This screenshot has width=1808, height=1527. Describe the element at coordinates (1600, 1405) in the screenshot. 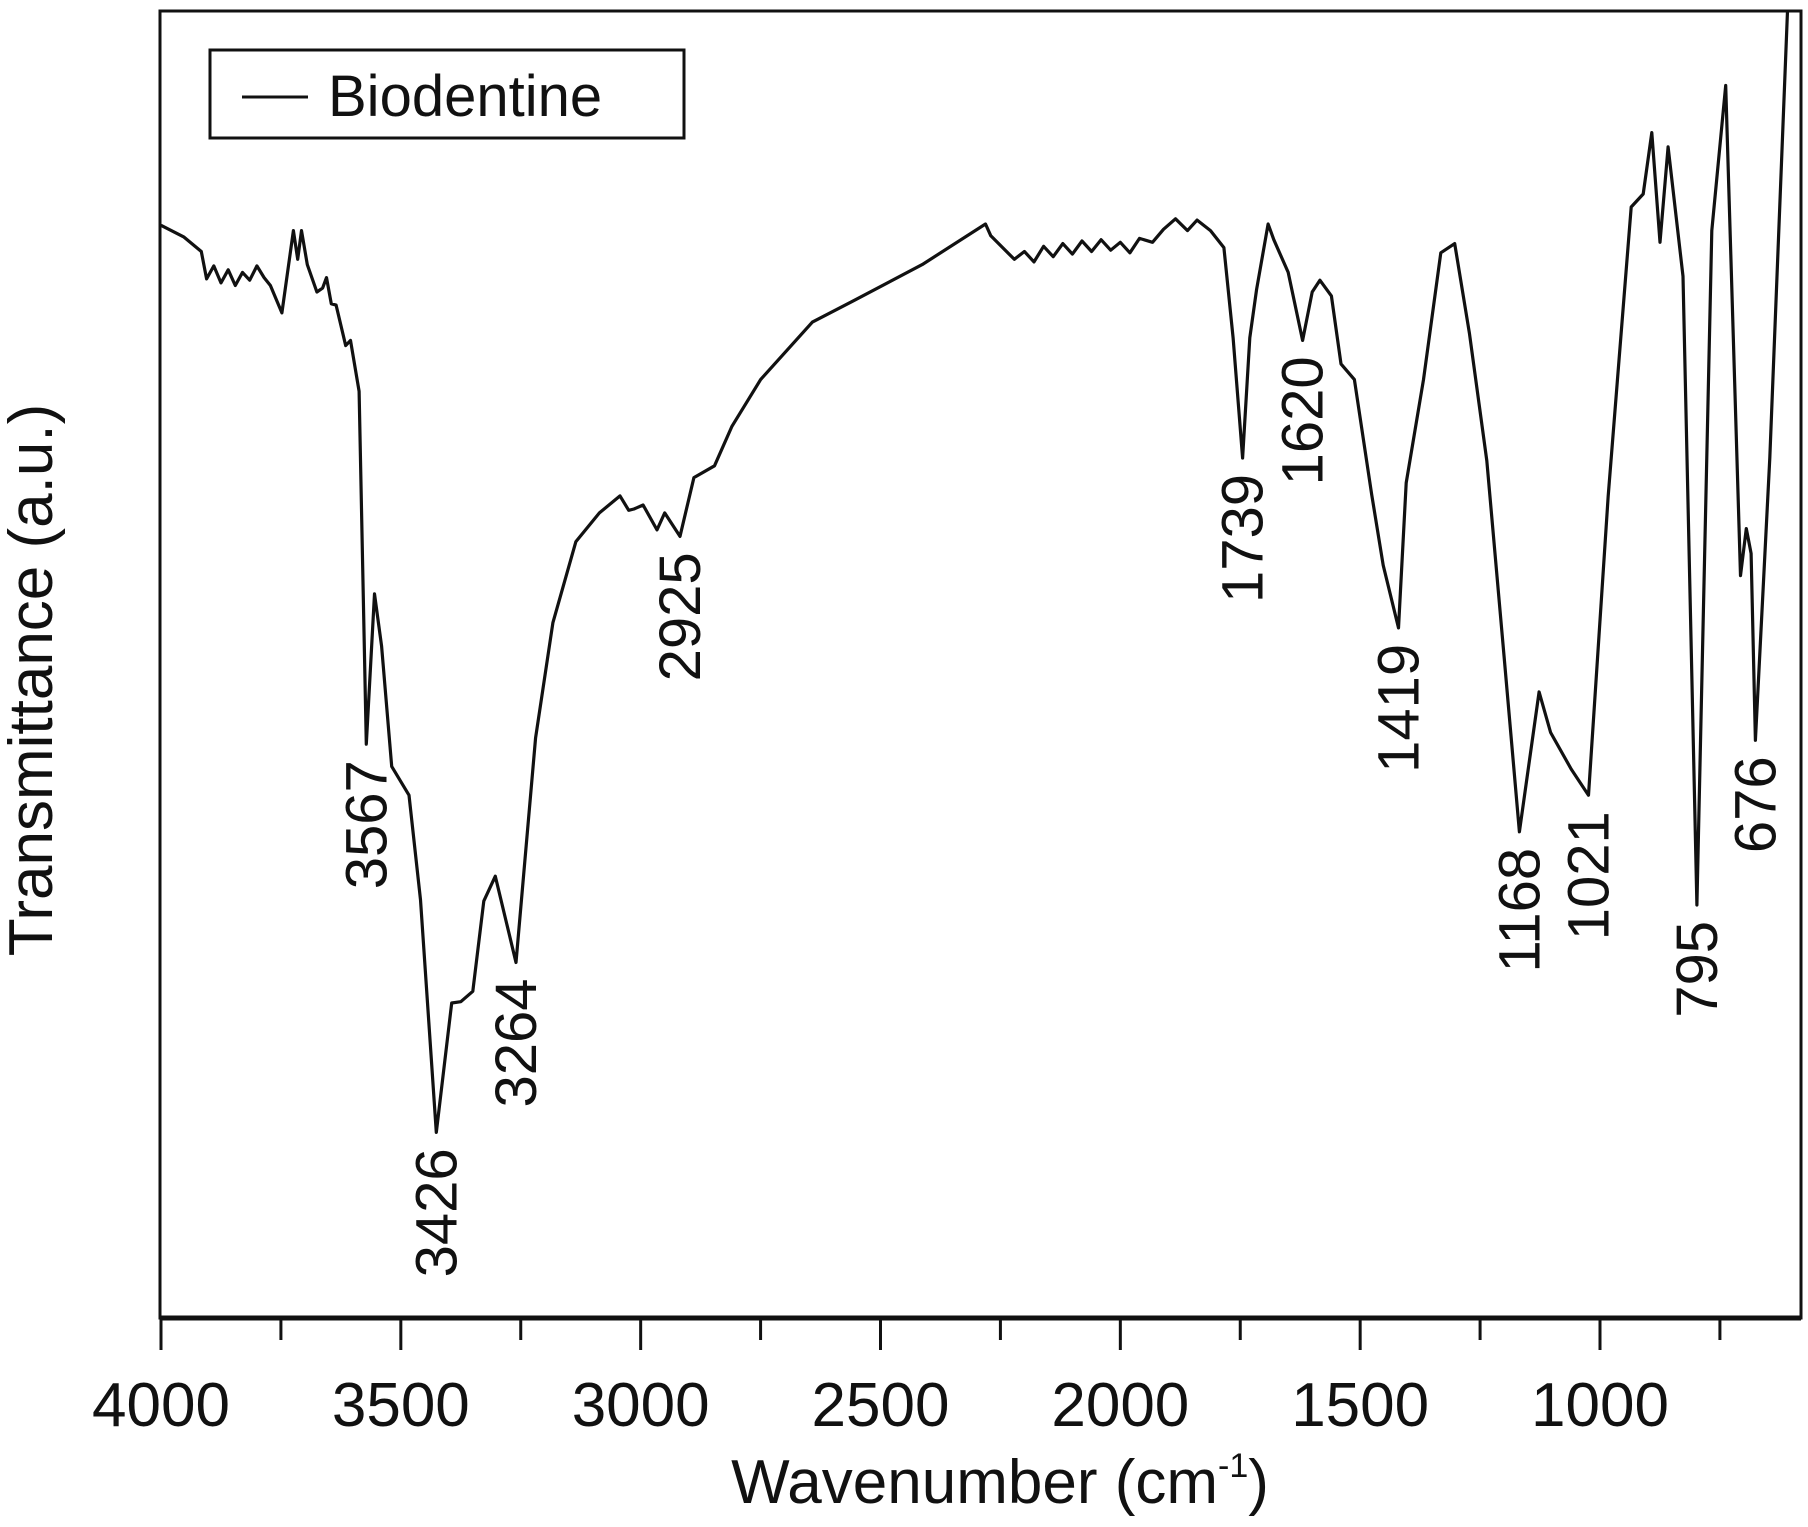

I see `x-tick-label: 1000` at that location.